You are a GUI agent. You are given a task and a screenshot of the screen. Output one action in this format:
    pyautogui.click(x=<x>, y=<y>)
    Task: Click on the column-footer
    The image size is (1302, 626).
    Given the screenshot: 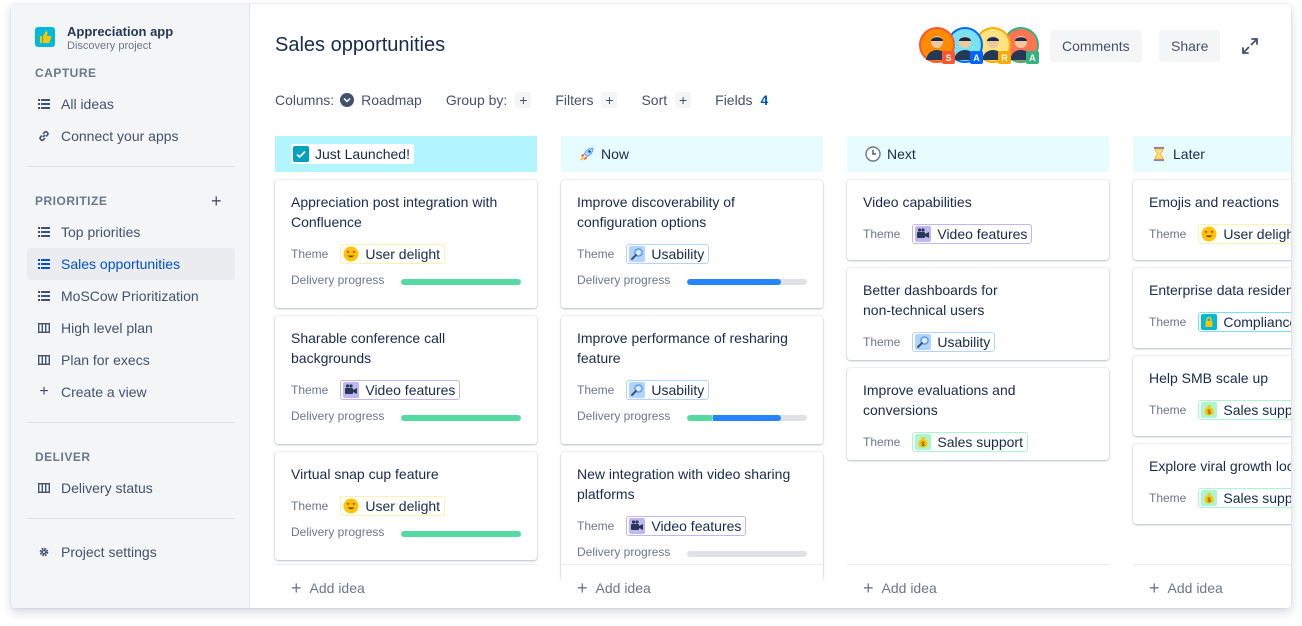 What is the action you would take?
    pyautogui.click(x=1212, y=586)
    